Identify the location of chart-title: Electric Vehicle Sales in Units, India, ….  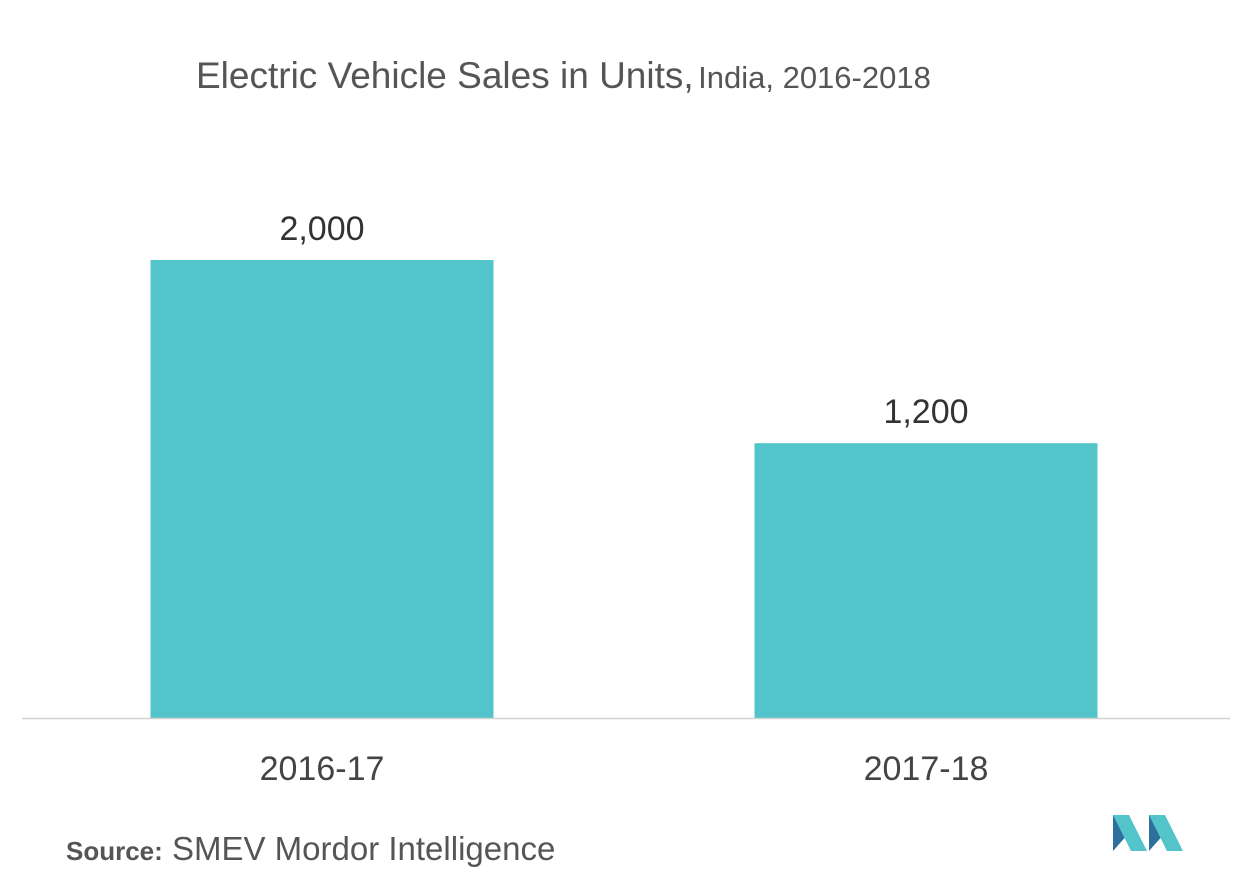
(563, 76).